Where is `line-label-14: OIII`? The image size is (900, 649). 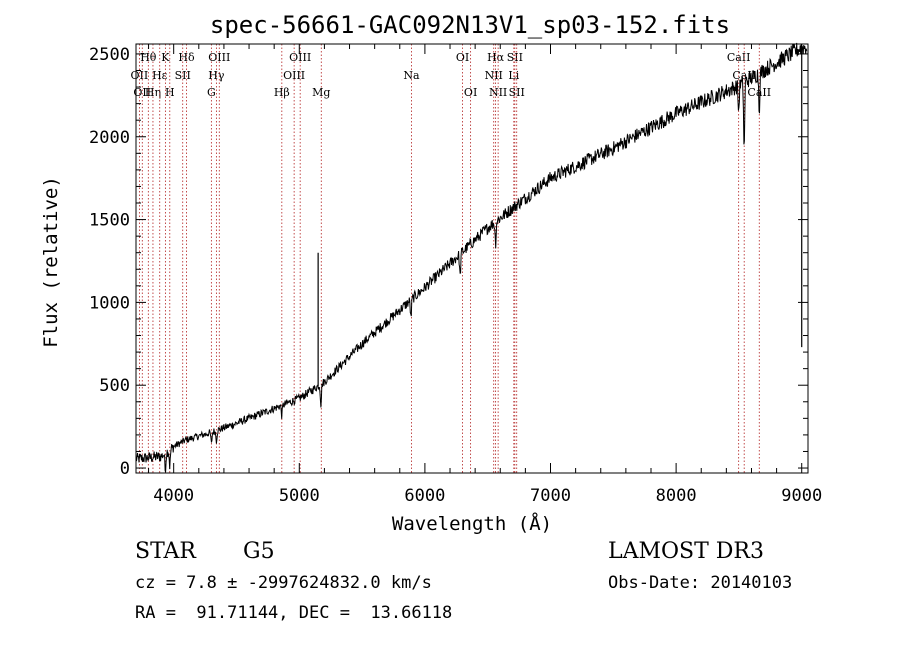 line-label-14: OIII is located at coordinates (300, 57).